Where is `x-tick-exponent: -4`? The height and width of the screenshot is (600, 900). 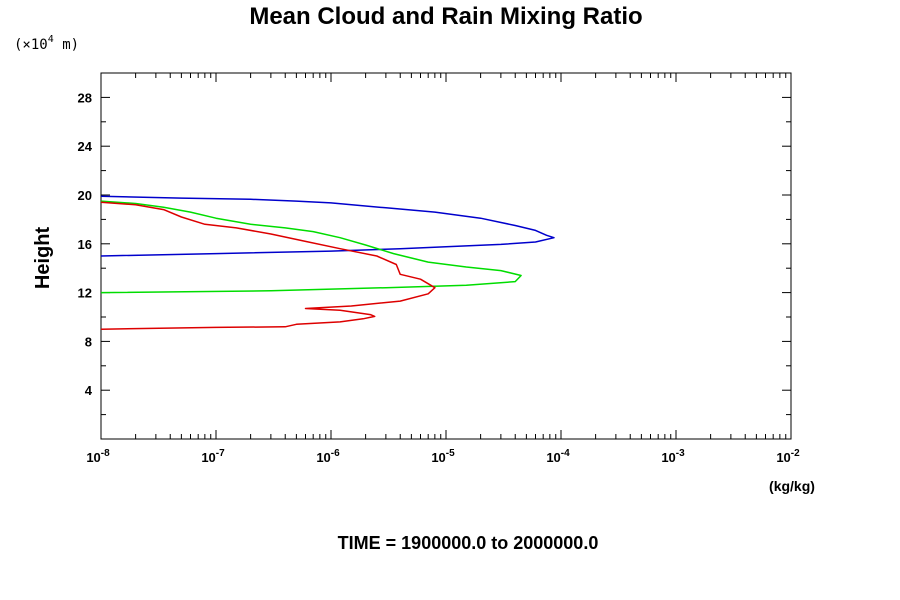 x-tick-exponent: -4 is located at coordinates (565, 453).